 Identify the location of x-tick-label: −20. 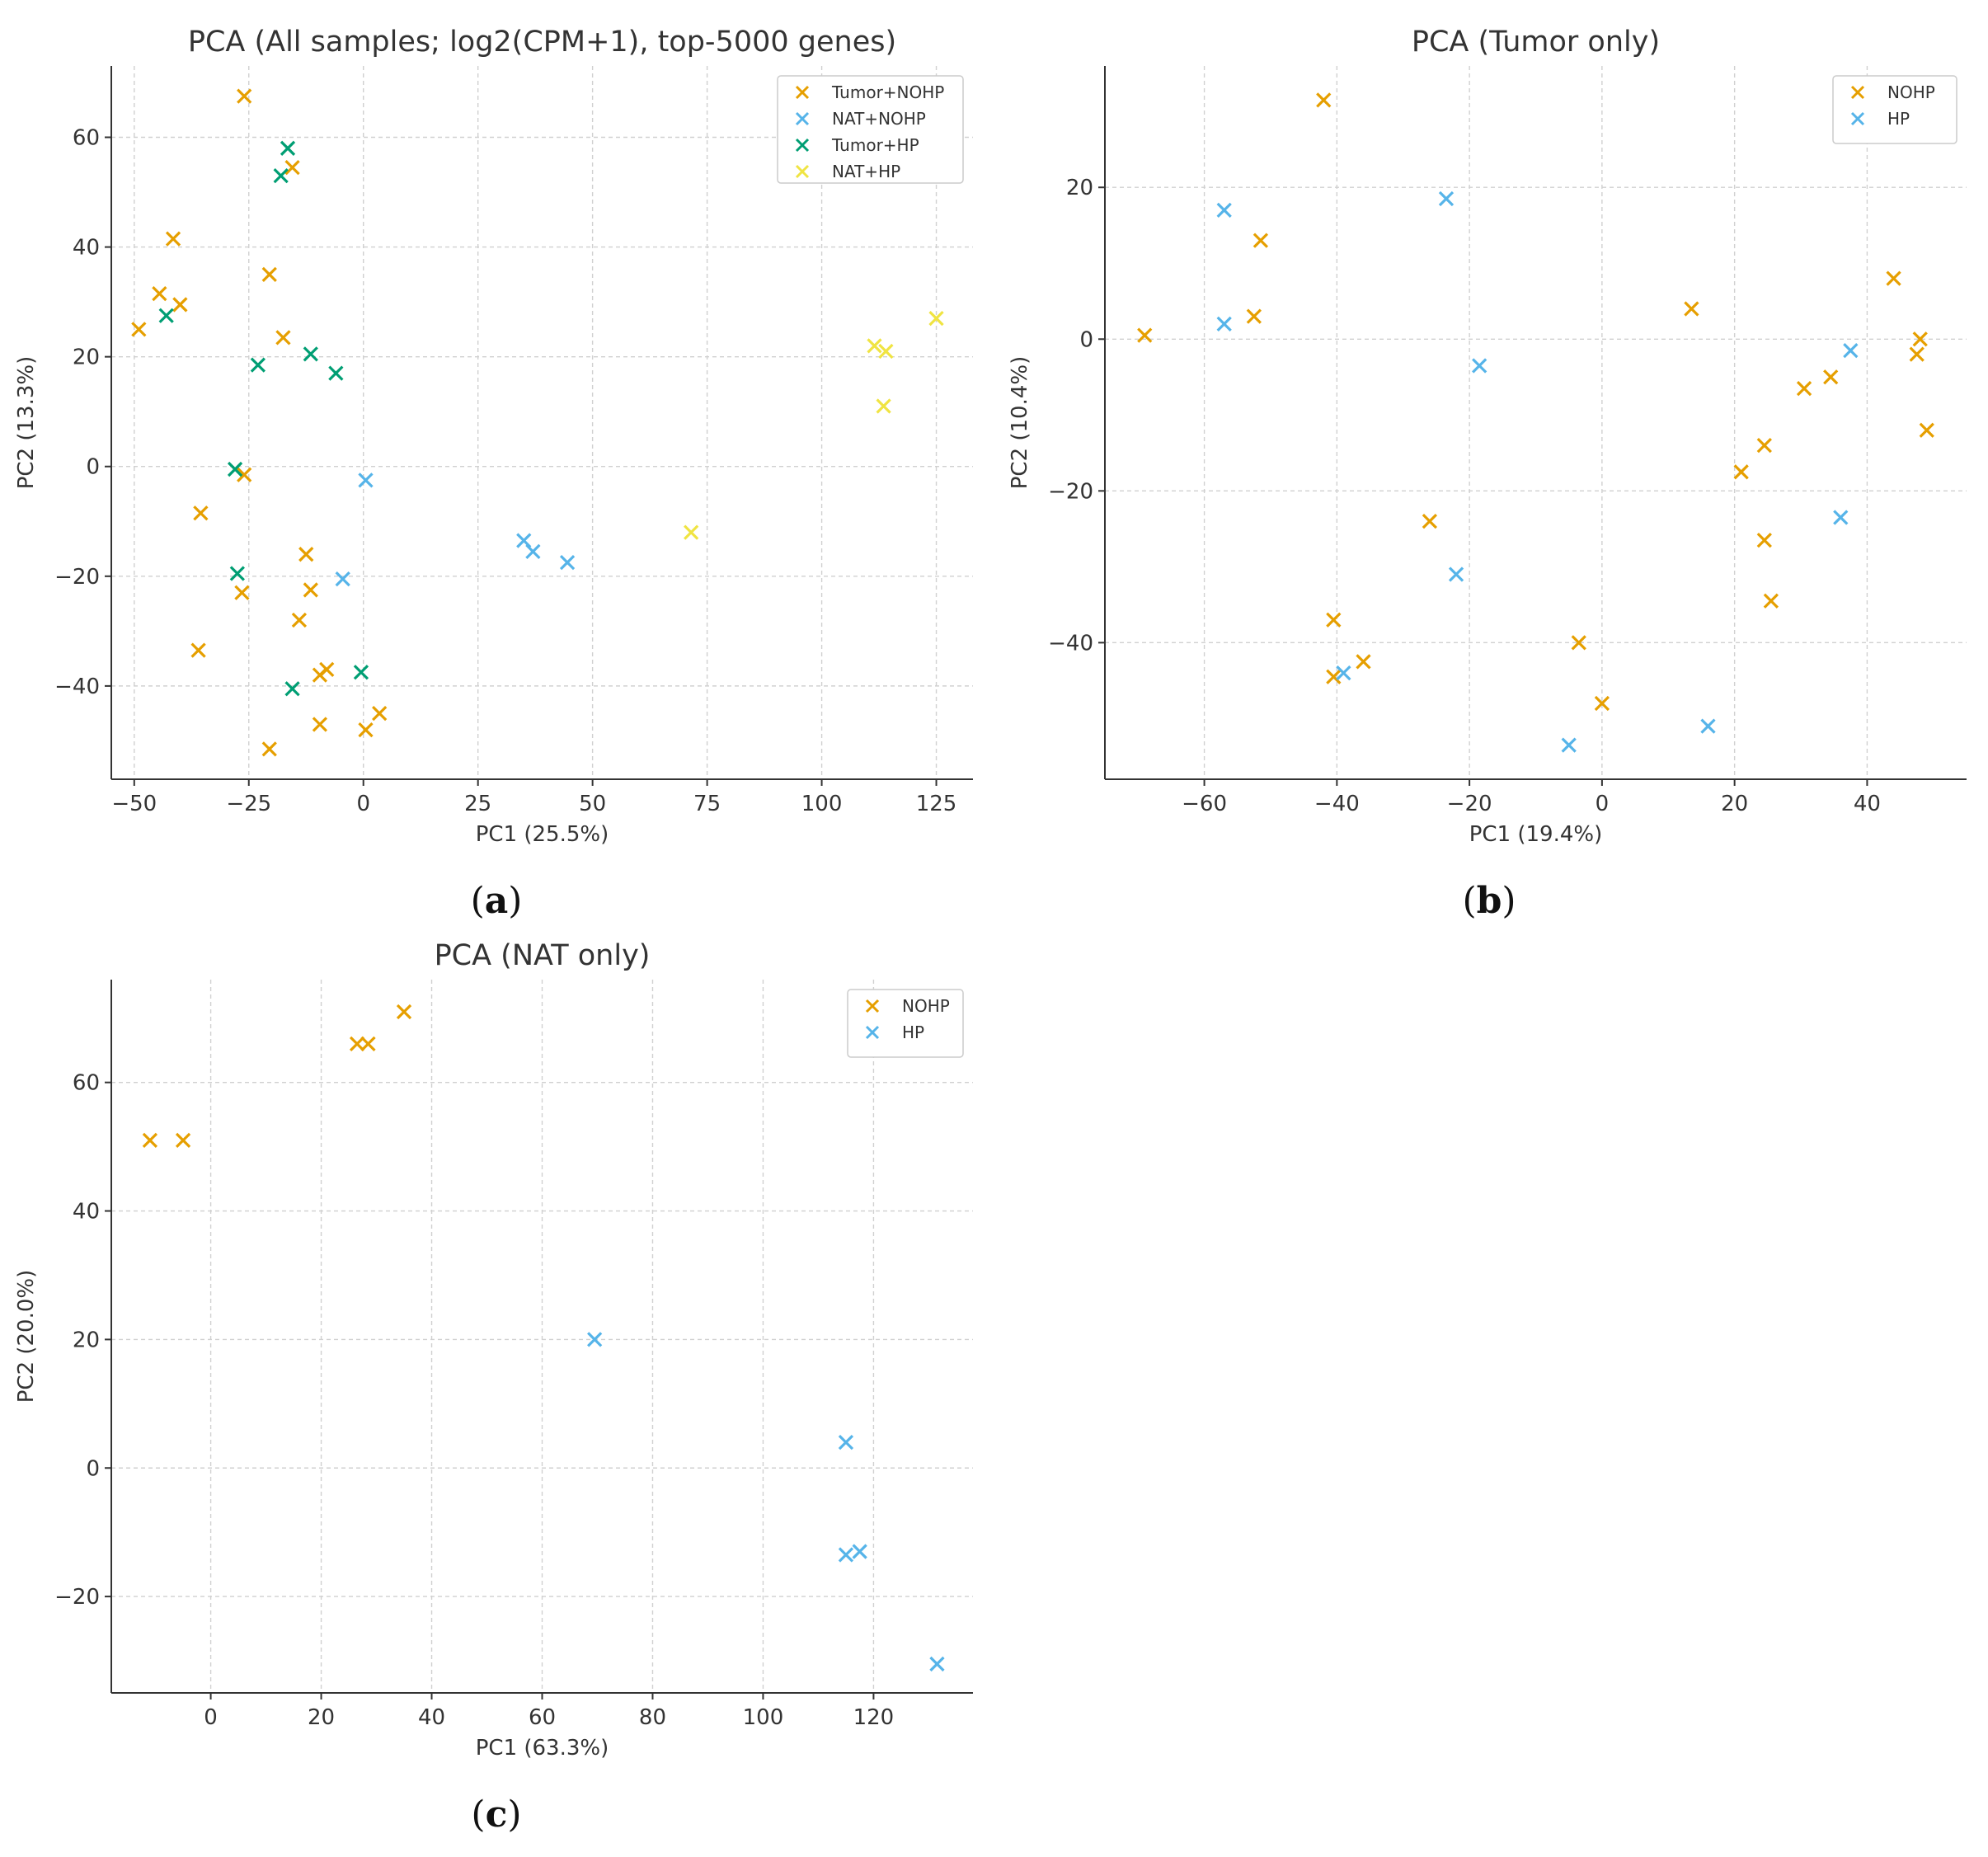
(1469, 804).